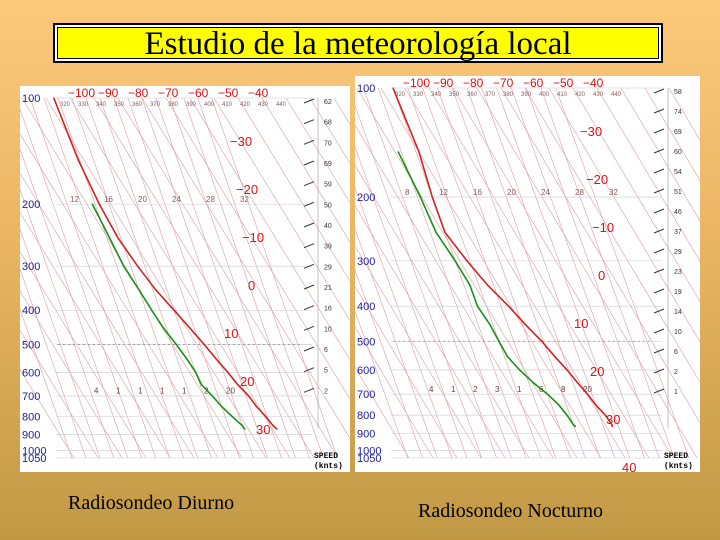 Image resolution: width=720 pixels, height=540 pixels. I want to click on wind-speed-label: 10, so click(678, 332).